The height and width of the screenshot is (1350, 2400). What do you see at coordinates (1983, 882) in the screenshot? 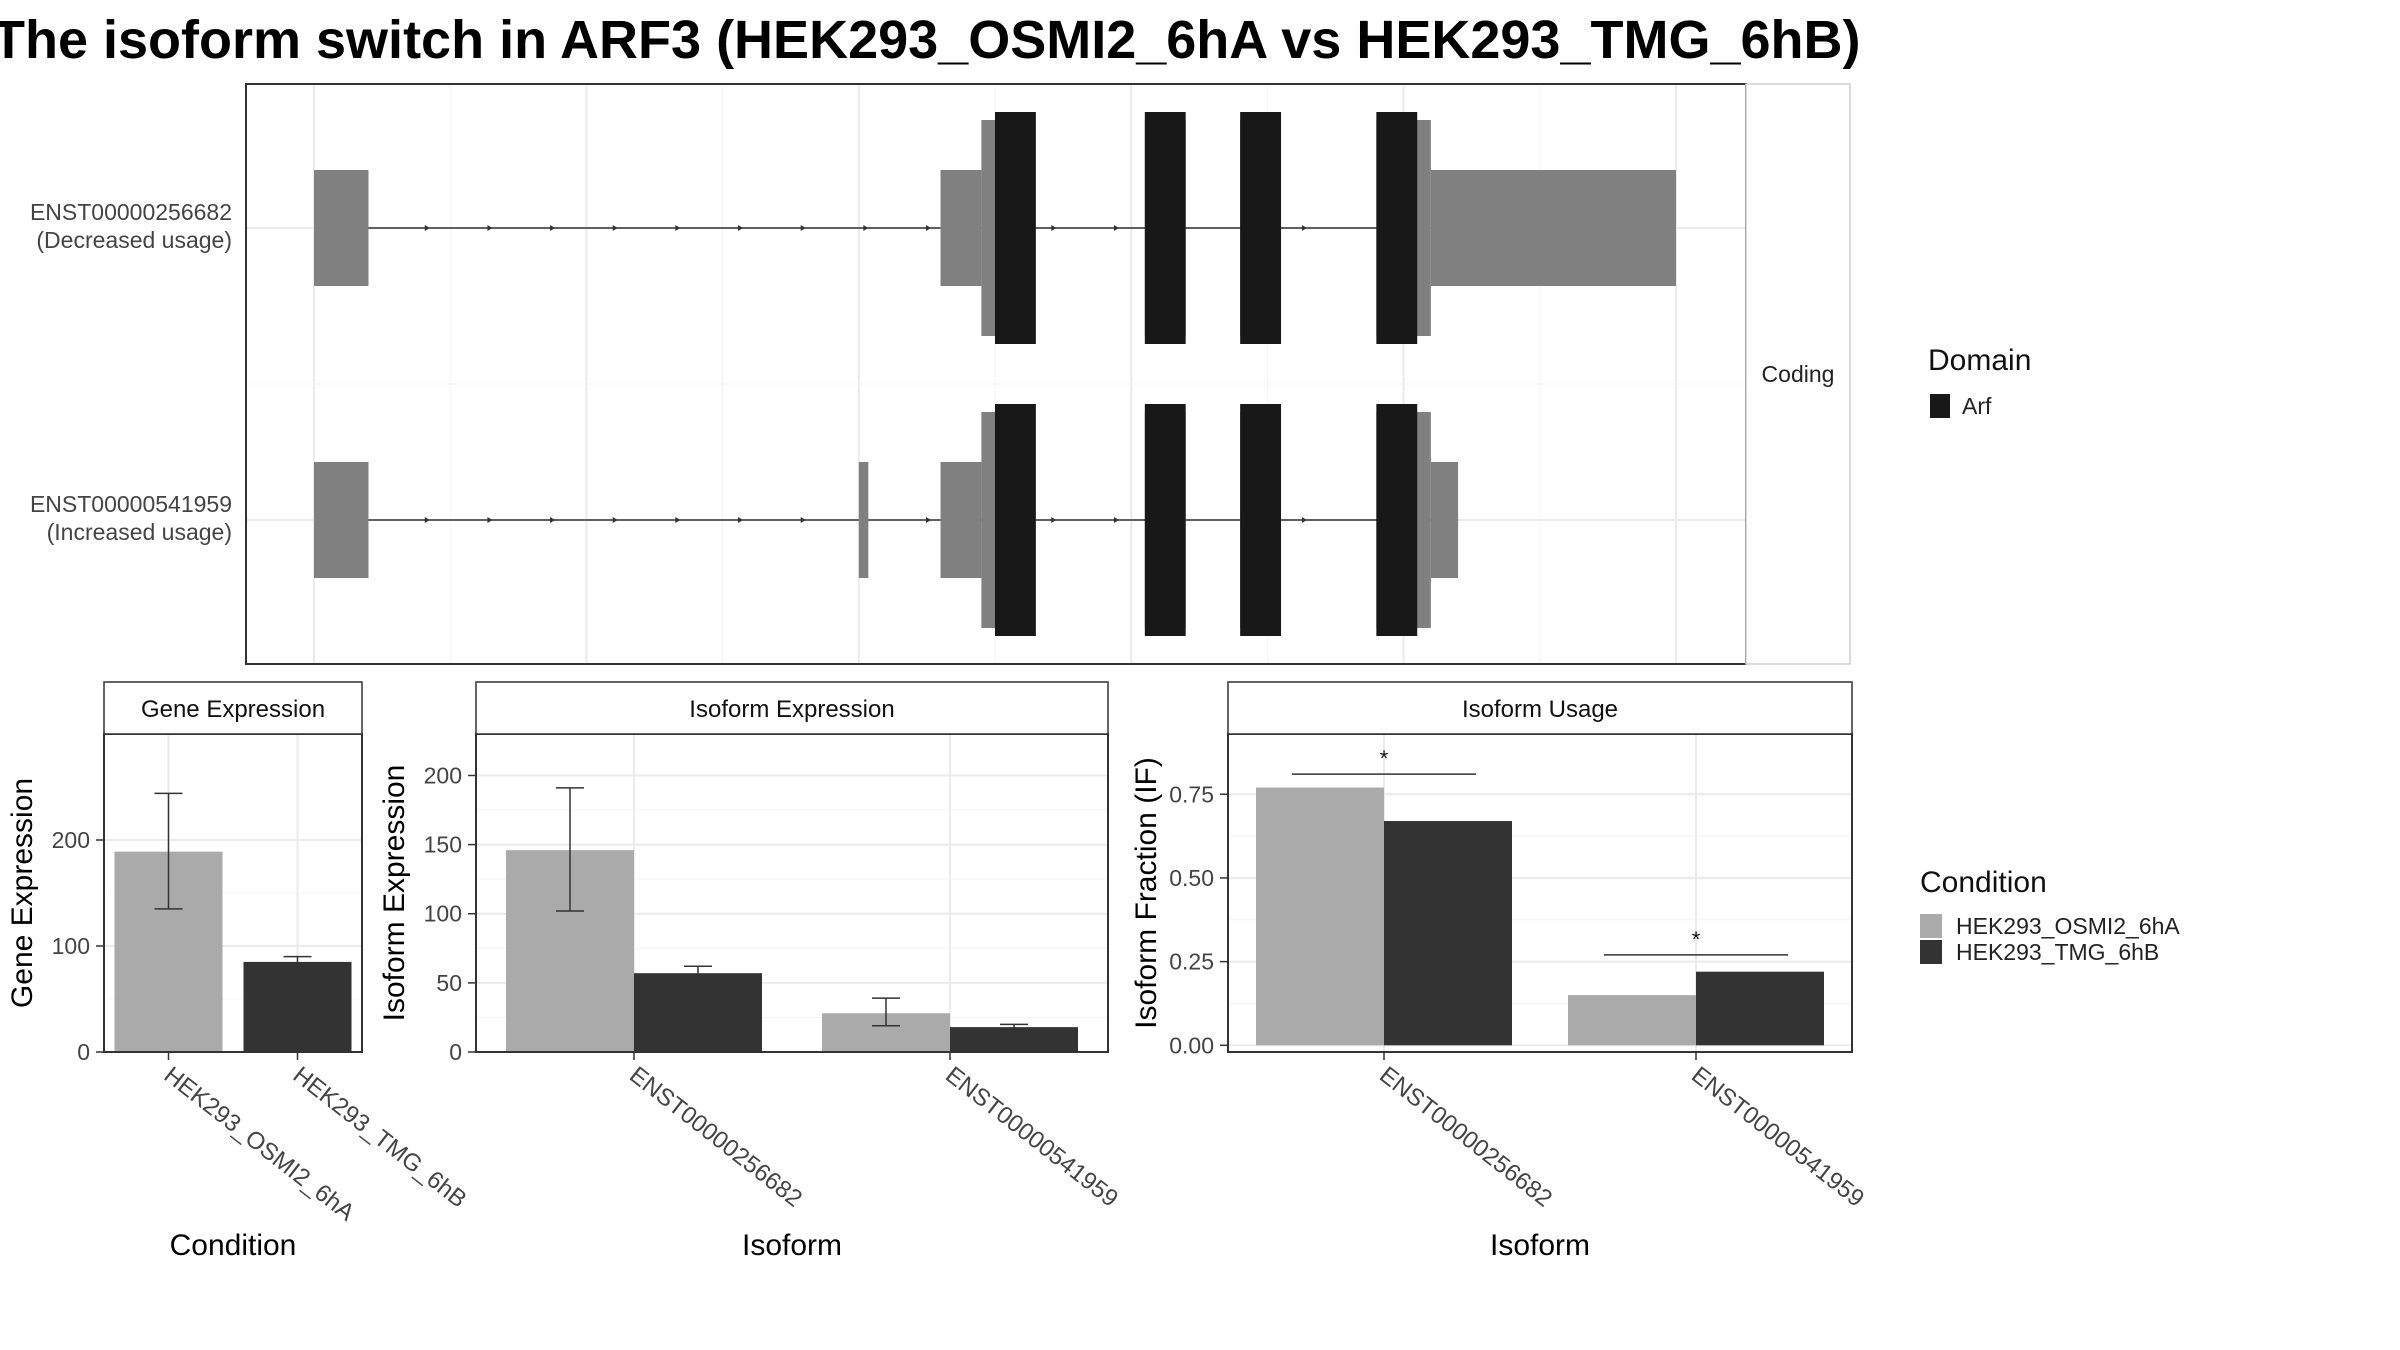
I see `condition-legend-title: Condition` at bounding box center [1983, 882].